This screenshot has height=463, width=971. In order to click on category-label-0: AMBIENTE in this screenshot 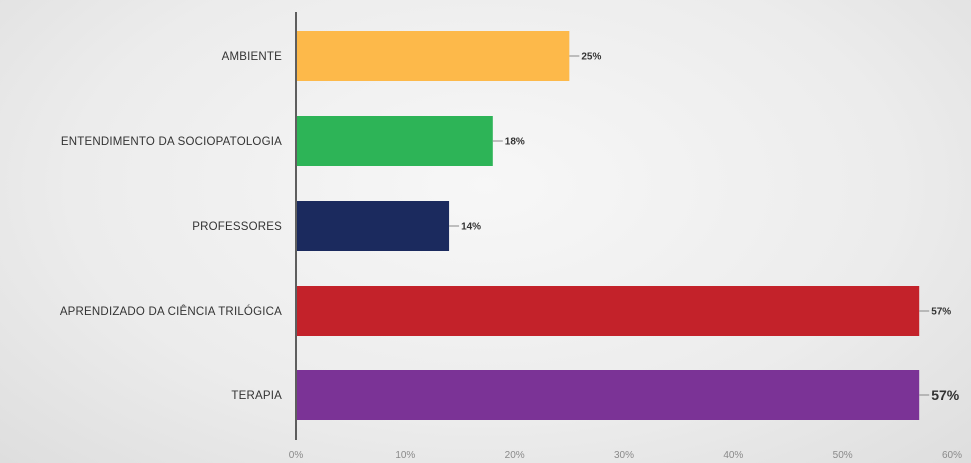, I will do `click(252, 57)`.